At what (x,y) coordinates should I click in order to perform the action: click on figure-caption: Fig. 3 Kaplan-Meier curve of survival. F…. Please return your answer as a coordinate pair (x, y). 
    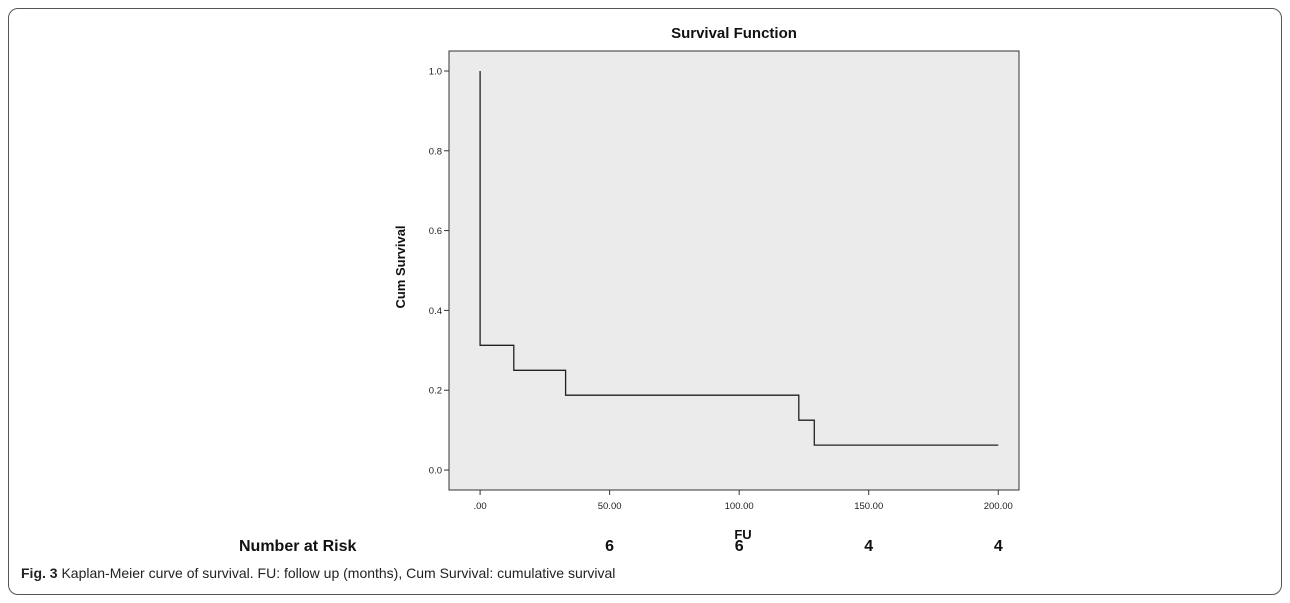
    Looking at the image, I should click on (646, 573).